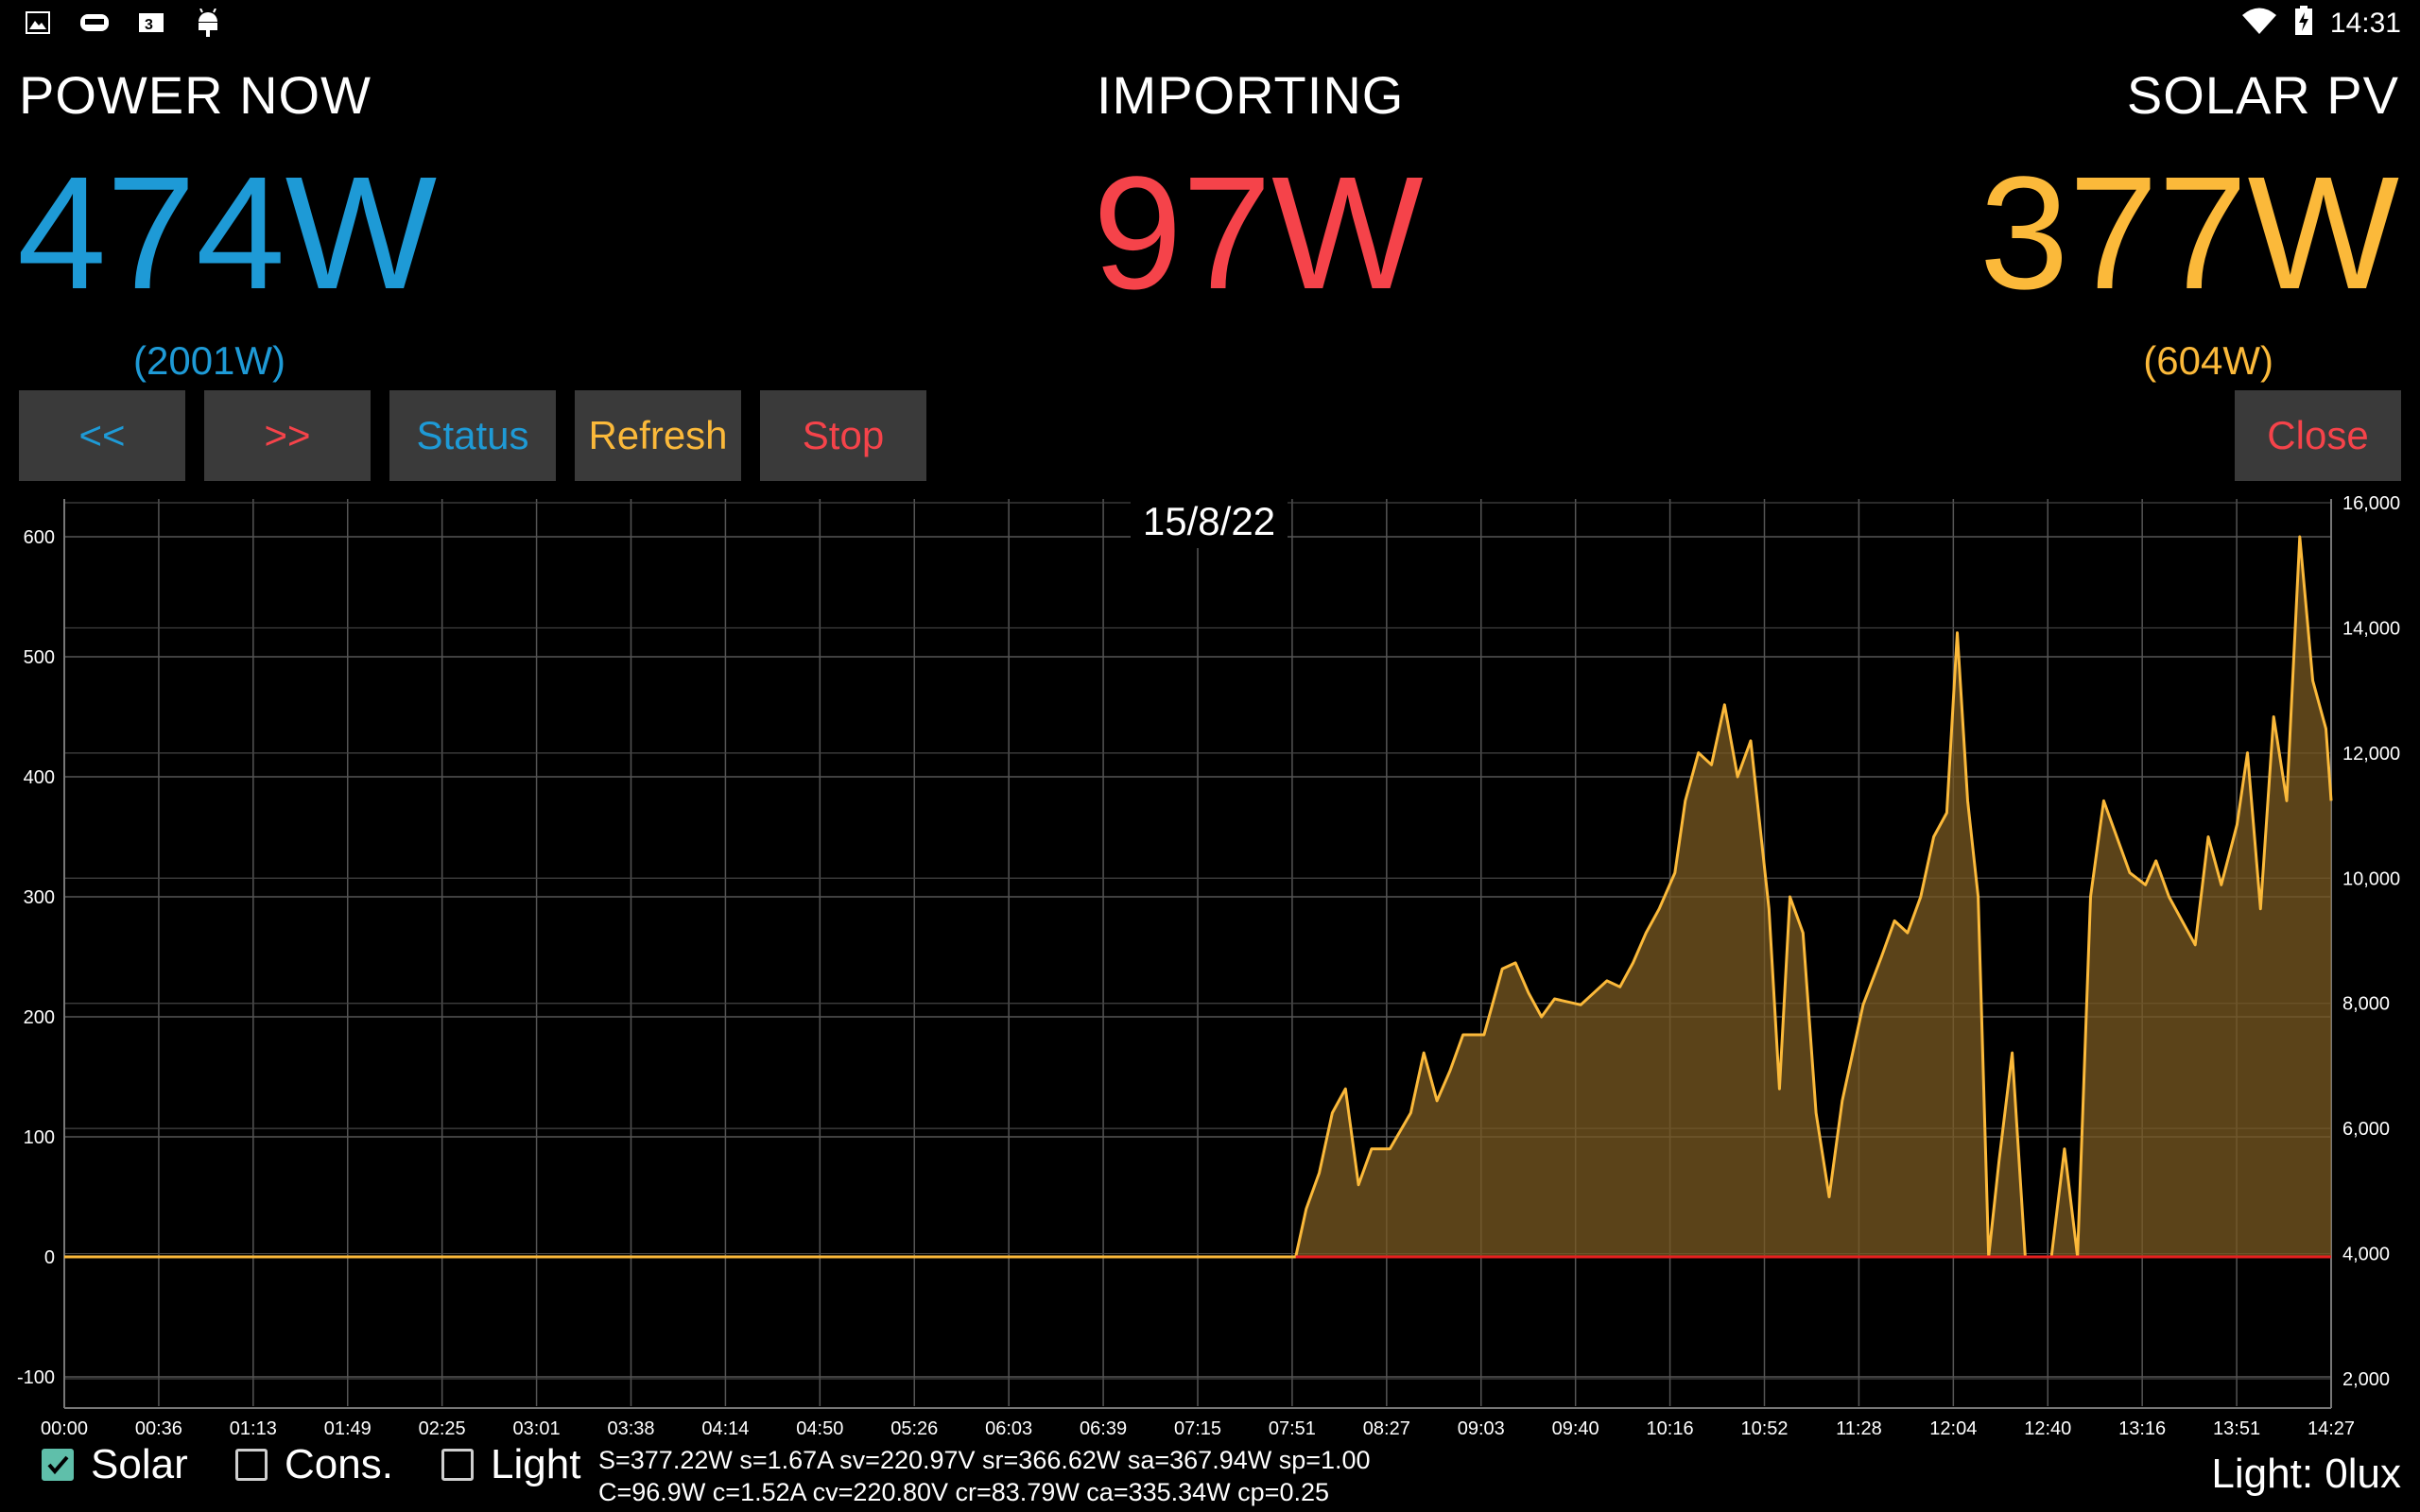  Describe the element at coordinates (1103, 1427) in the screenshot. I see `time-axis-tick: 06:39` at that location.